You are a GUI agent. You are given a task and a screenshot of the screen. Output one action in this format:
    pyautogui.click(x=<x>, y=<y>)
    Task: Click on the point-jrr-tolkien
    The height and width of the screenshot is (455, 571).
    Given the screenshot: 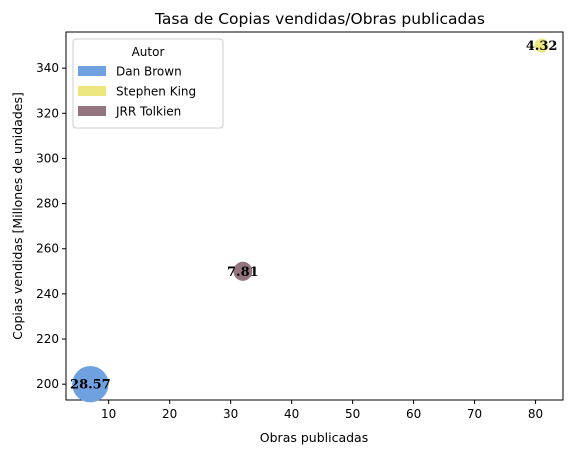 What is the action you would take?
    pyautogui.click(x=243, y=271)
    